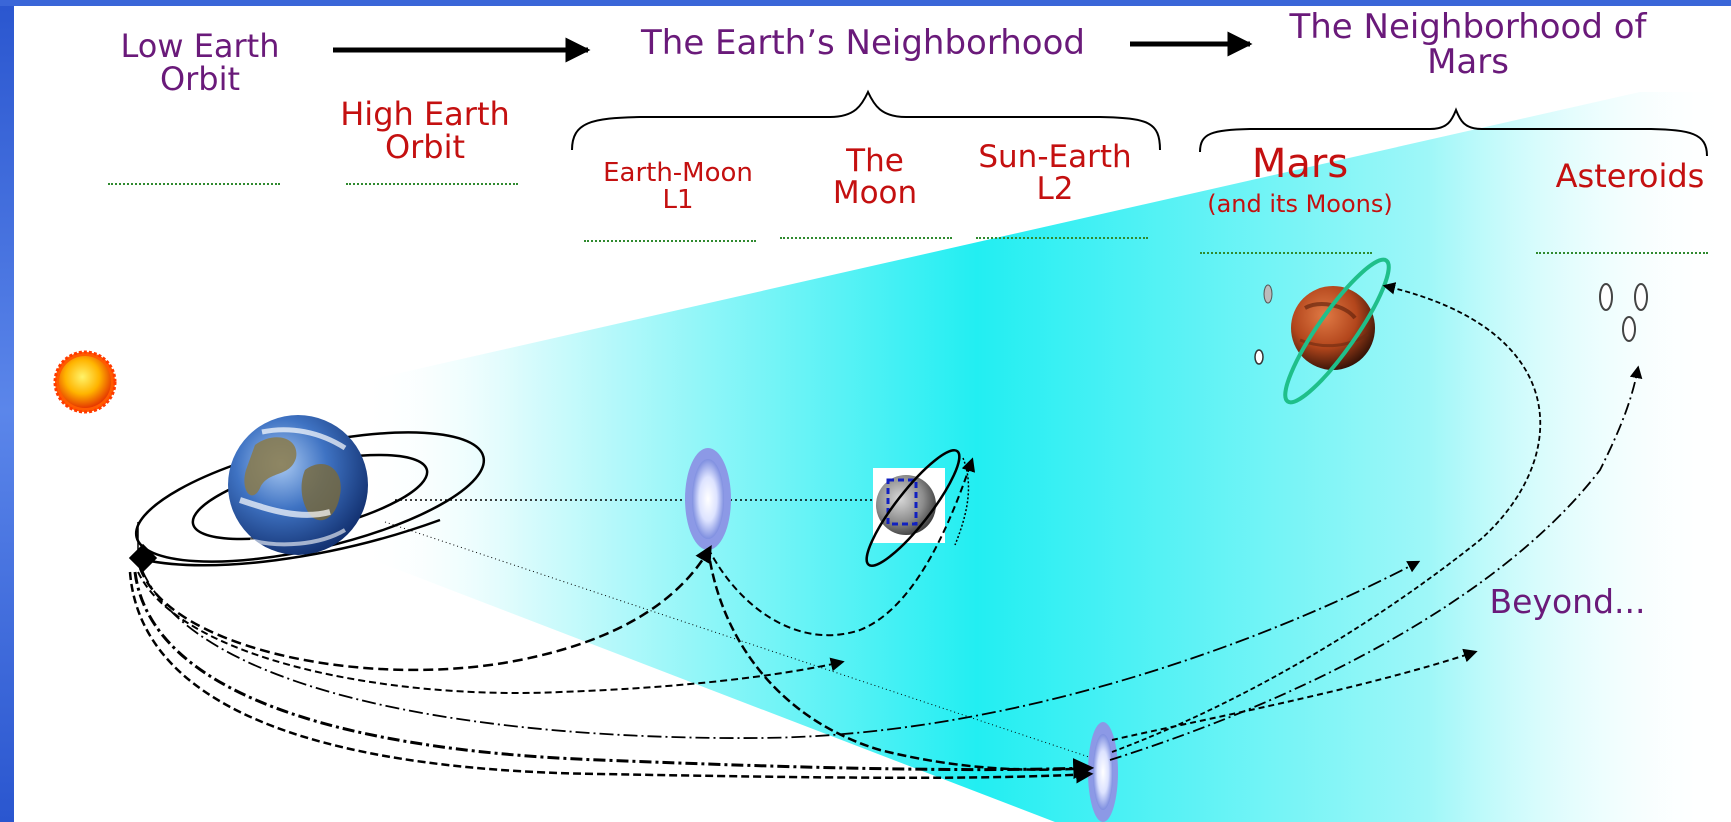  Describe the element at coordinates (1468, 44) in the screenshot. I see `label-mars-neighborhood: The Neighborhood of Mars` at that location.